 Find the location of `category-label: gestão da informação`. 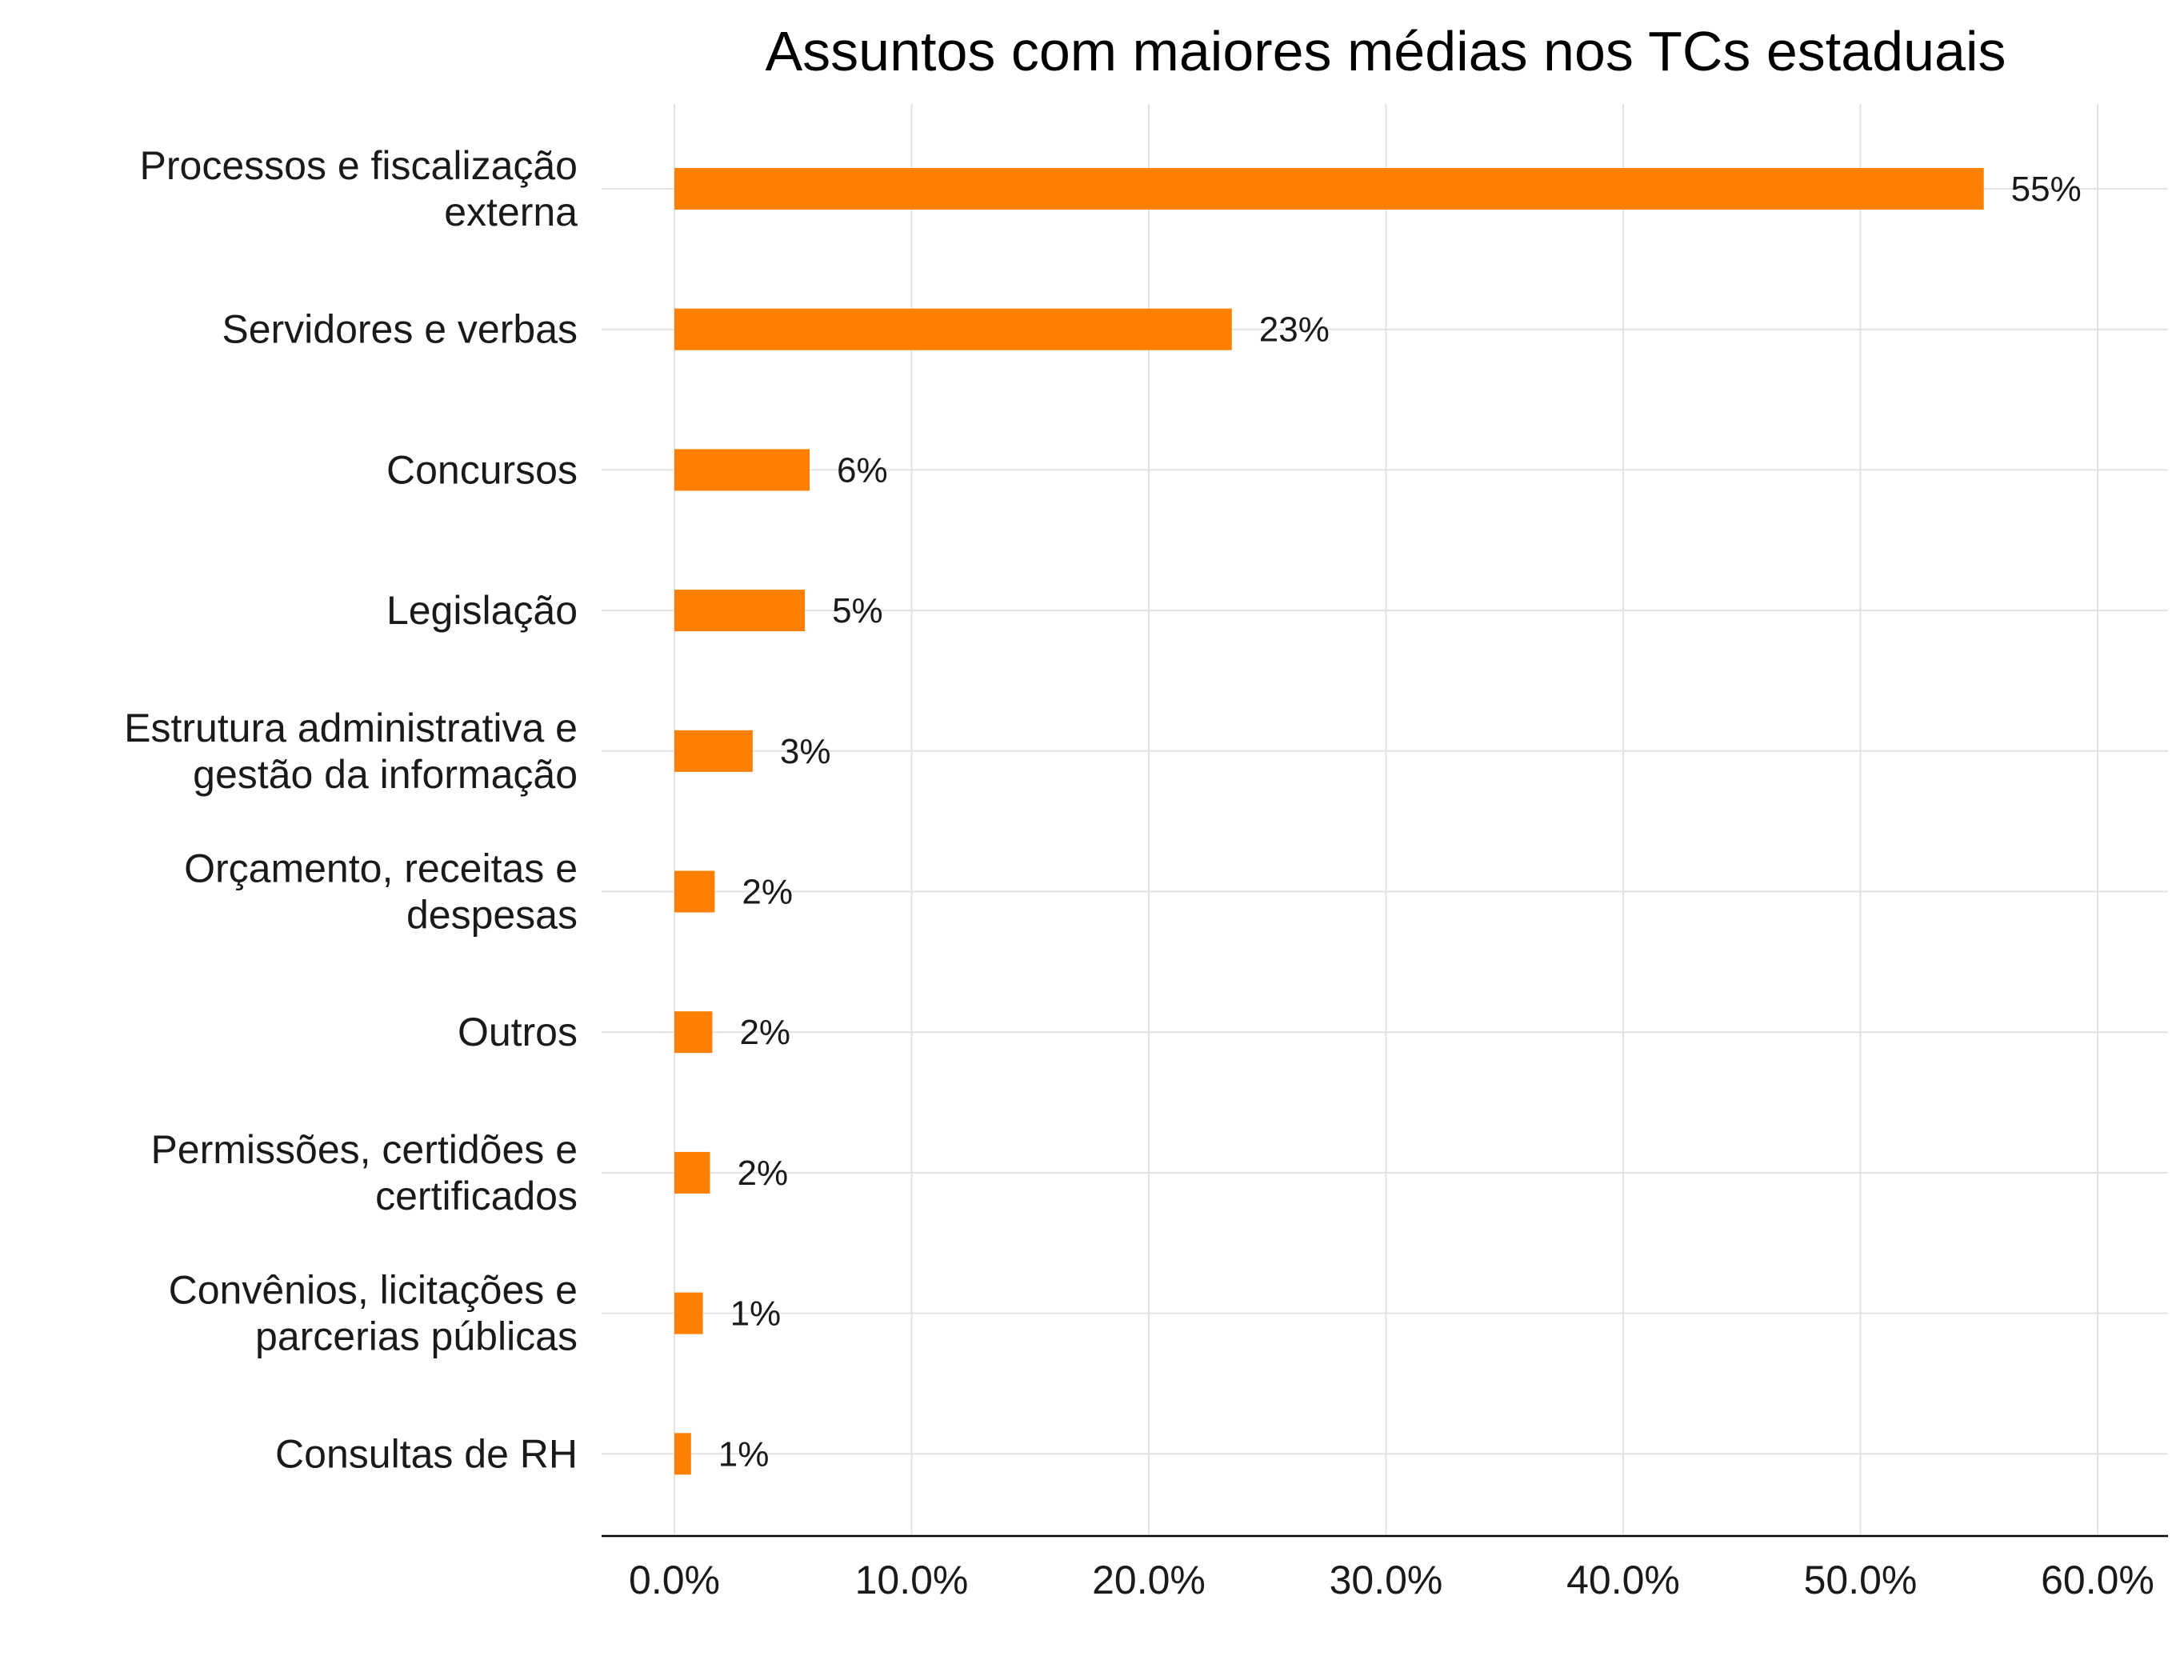

category-label: gestão da informação is located at coordinates (385, 774).